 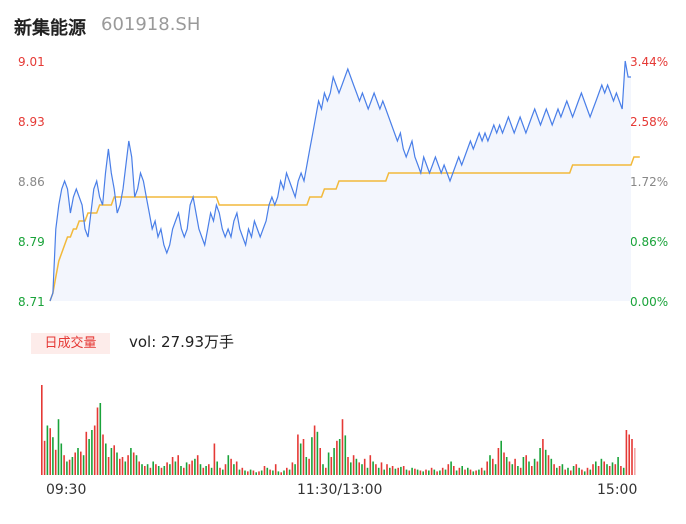 What do you see at coordinates (50, 28) in the screenshot?
I see `stock-name: 新集能源` at bounding box center [50, 28].